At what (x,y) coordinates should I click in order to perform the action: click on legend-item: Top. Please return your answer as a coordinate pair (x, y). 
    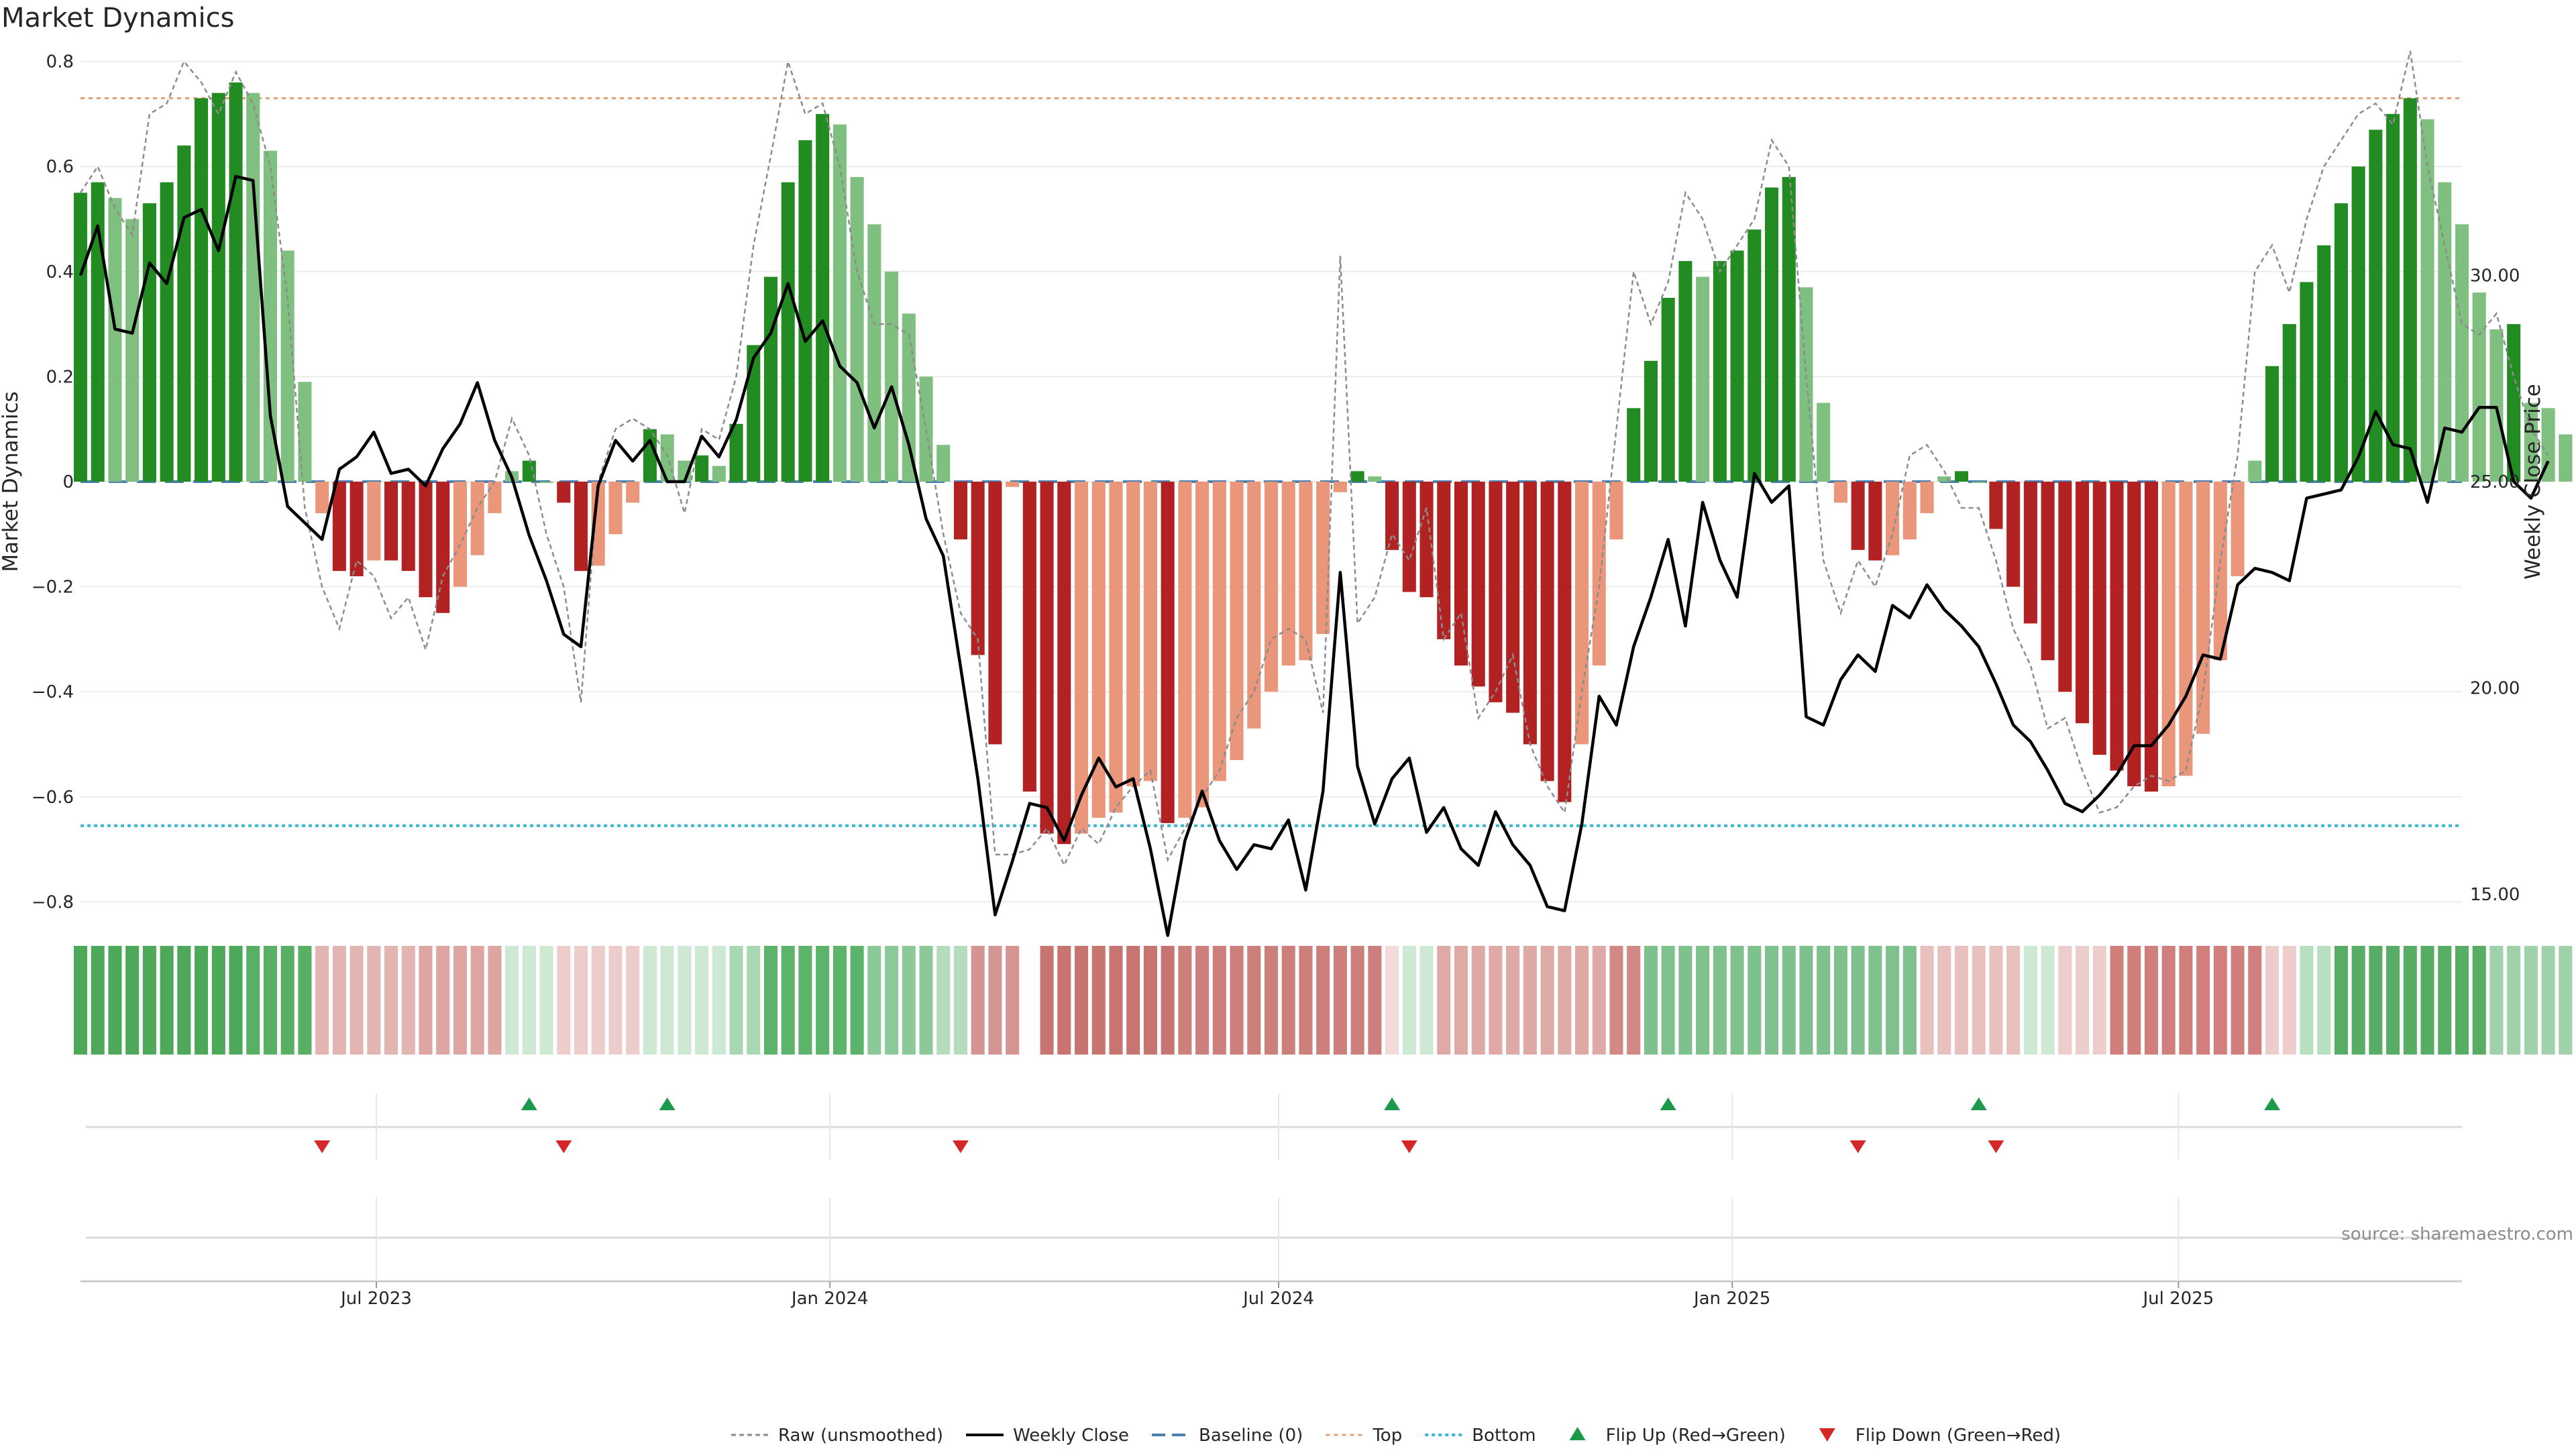
    Looking at the image, I should click on (1364, 1436).